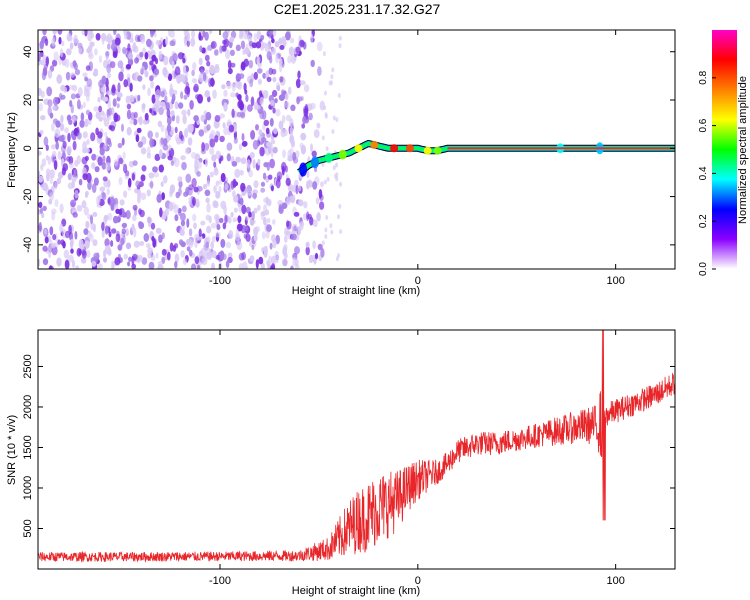 The width and height of the screenshot is (750, 600). What do you see at coordinates (707, 173) in the screenshot?
I see `colorbar-ticks: 0.0 0.2 0.4 0.6 0.8` at bounding box center [707, 173].